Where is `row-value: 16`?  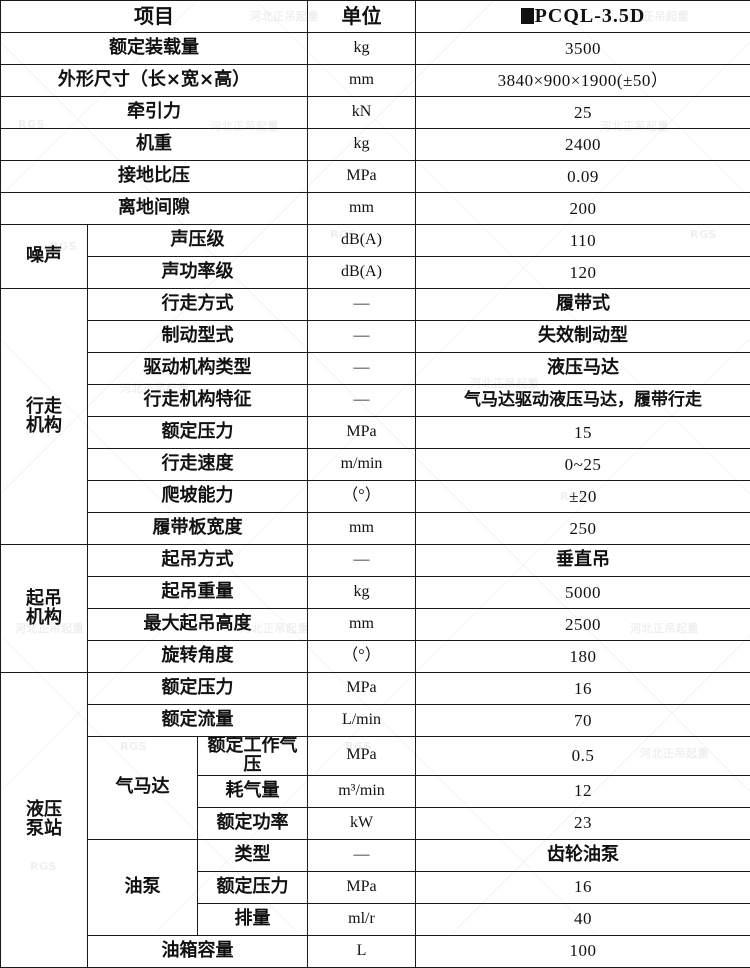
row-value: 16 is located at coordinates (583, 887).